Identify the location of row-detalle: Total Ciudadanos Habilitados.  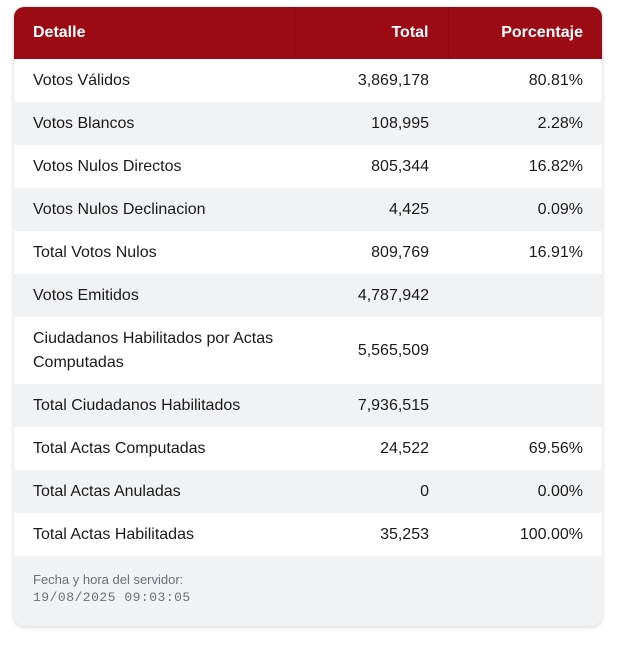
(137, 405).